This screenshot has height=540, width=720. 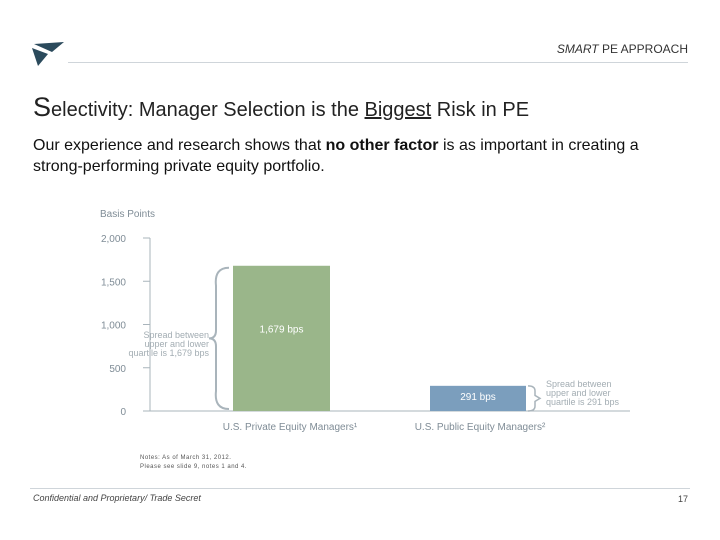 What do you see at coordinates (186, 458) in the screenshot?
I see `notes-line-1: Notes: As of March 31, 2012.` at bounding box center [186, 458].